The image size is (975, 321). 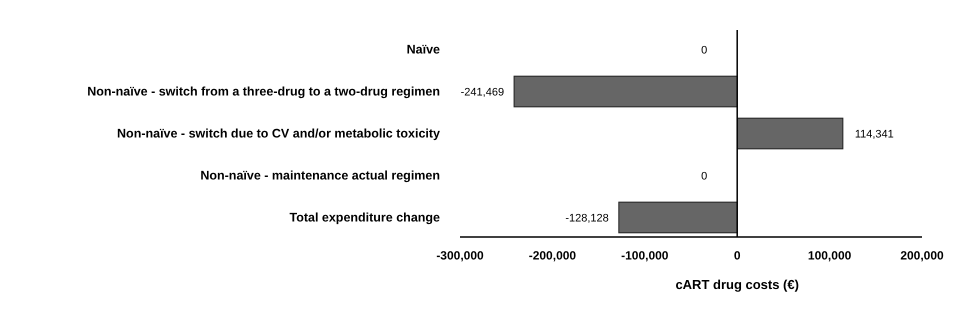 I want to click on y-tick-label: Non-naïve - switch from a three-drug to a two-drug regimen, so click(x=263, y=91).